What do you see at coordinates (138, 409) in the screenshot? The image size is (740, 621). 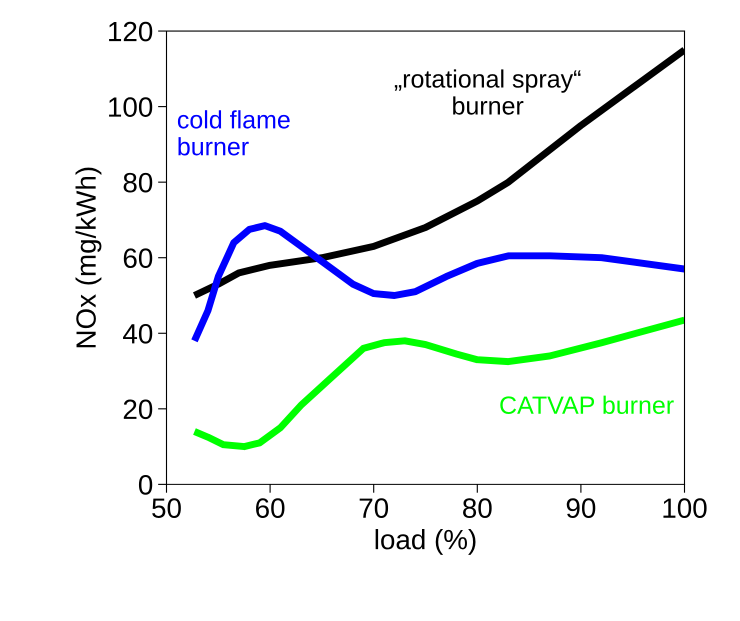 I see `y-tick-label: 20` at bounding box center [138, 409].